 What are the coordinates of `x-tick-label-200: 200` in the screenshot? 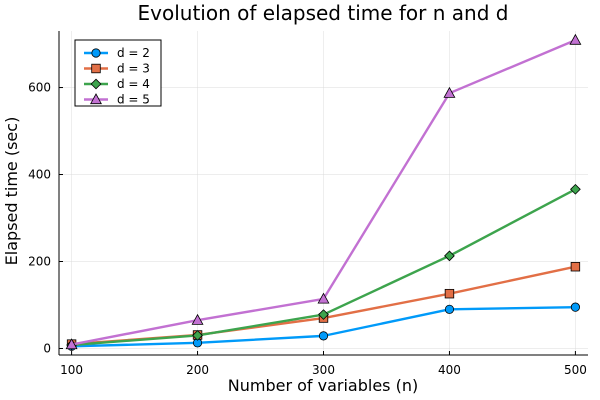 It's located at (197, 370).